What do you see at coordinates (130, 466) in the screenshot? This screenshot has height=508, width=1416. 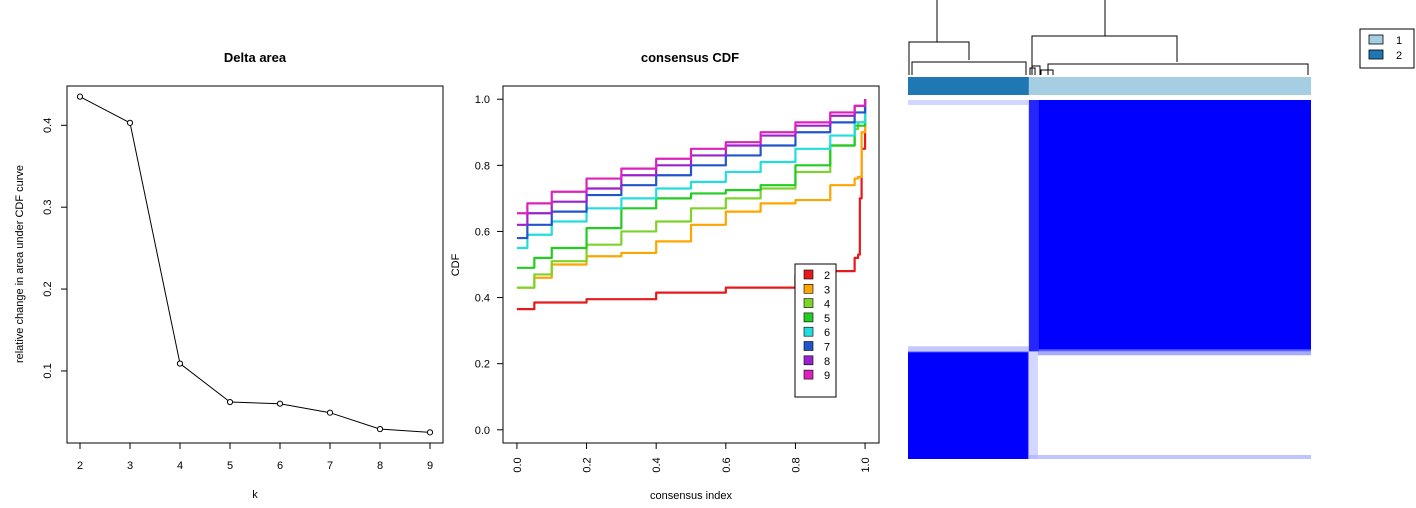 I see `delta-area-x-tick-label: 3` at bounding box center [130, 466].